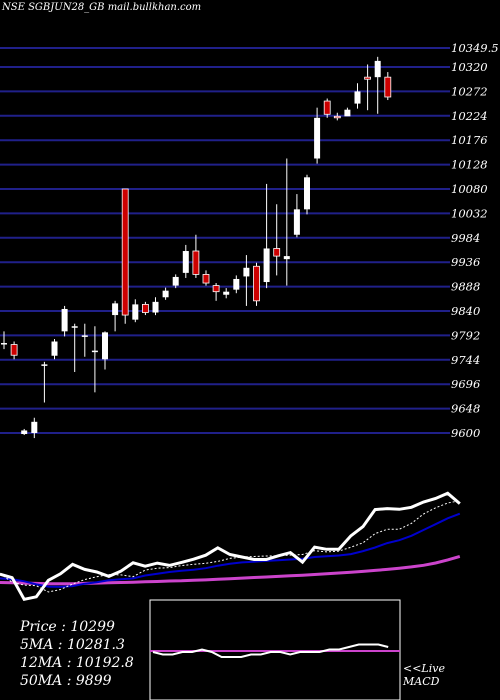  I want to click on stat-price: Price : 10299, so click(67, 627).